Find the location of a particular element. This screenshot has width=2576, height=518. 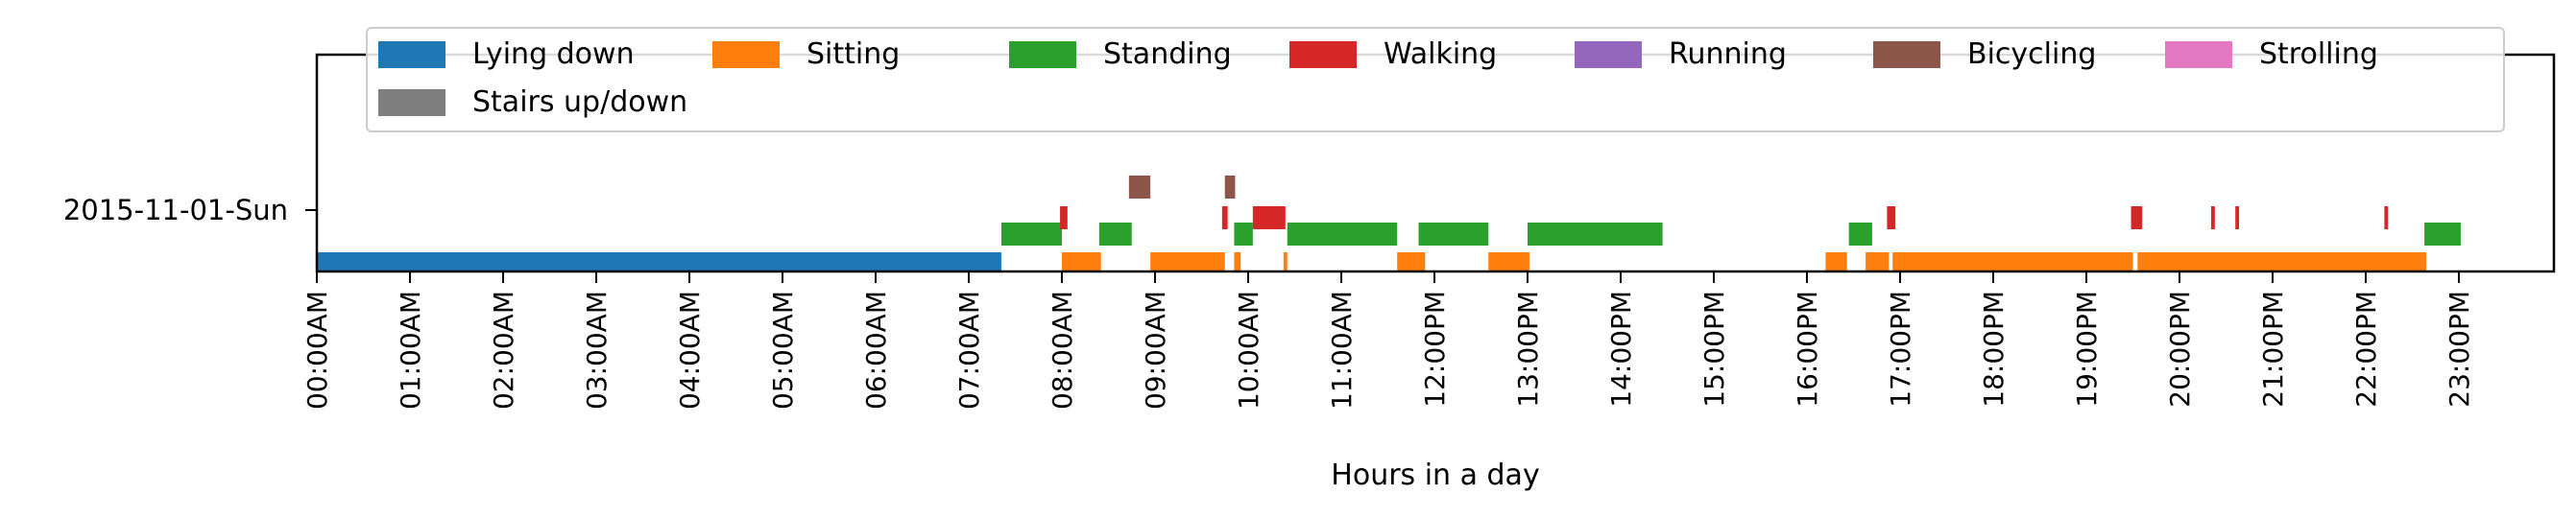

x-tick-label: 22:00PM is located at coordinates (2366, 349).